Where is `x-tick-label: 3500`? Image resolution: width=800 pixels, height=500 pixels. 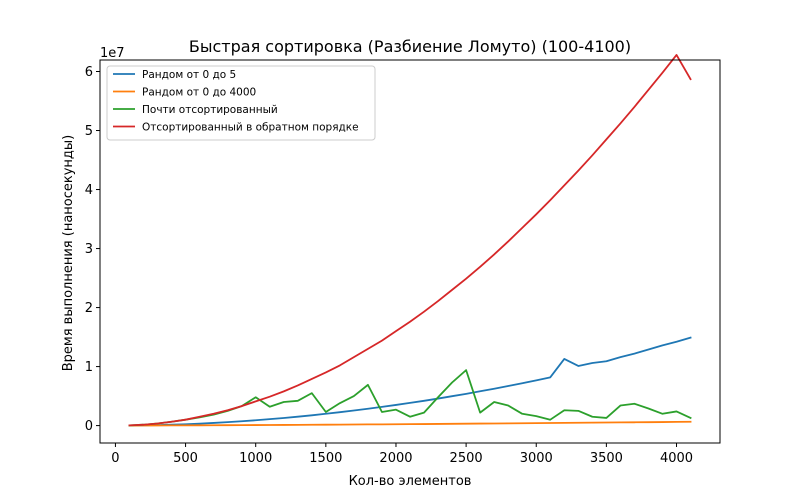 x-tick-label: 3500 is located at coordinates (606, 458).